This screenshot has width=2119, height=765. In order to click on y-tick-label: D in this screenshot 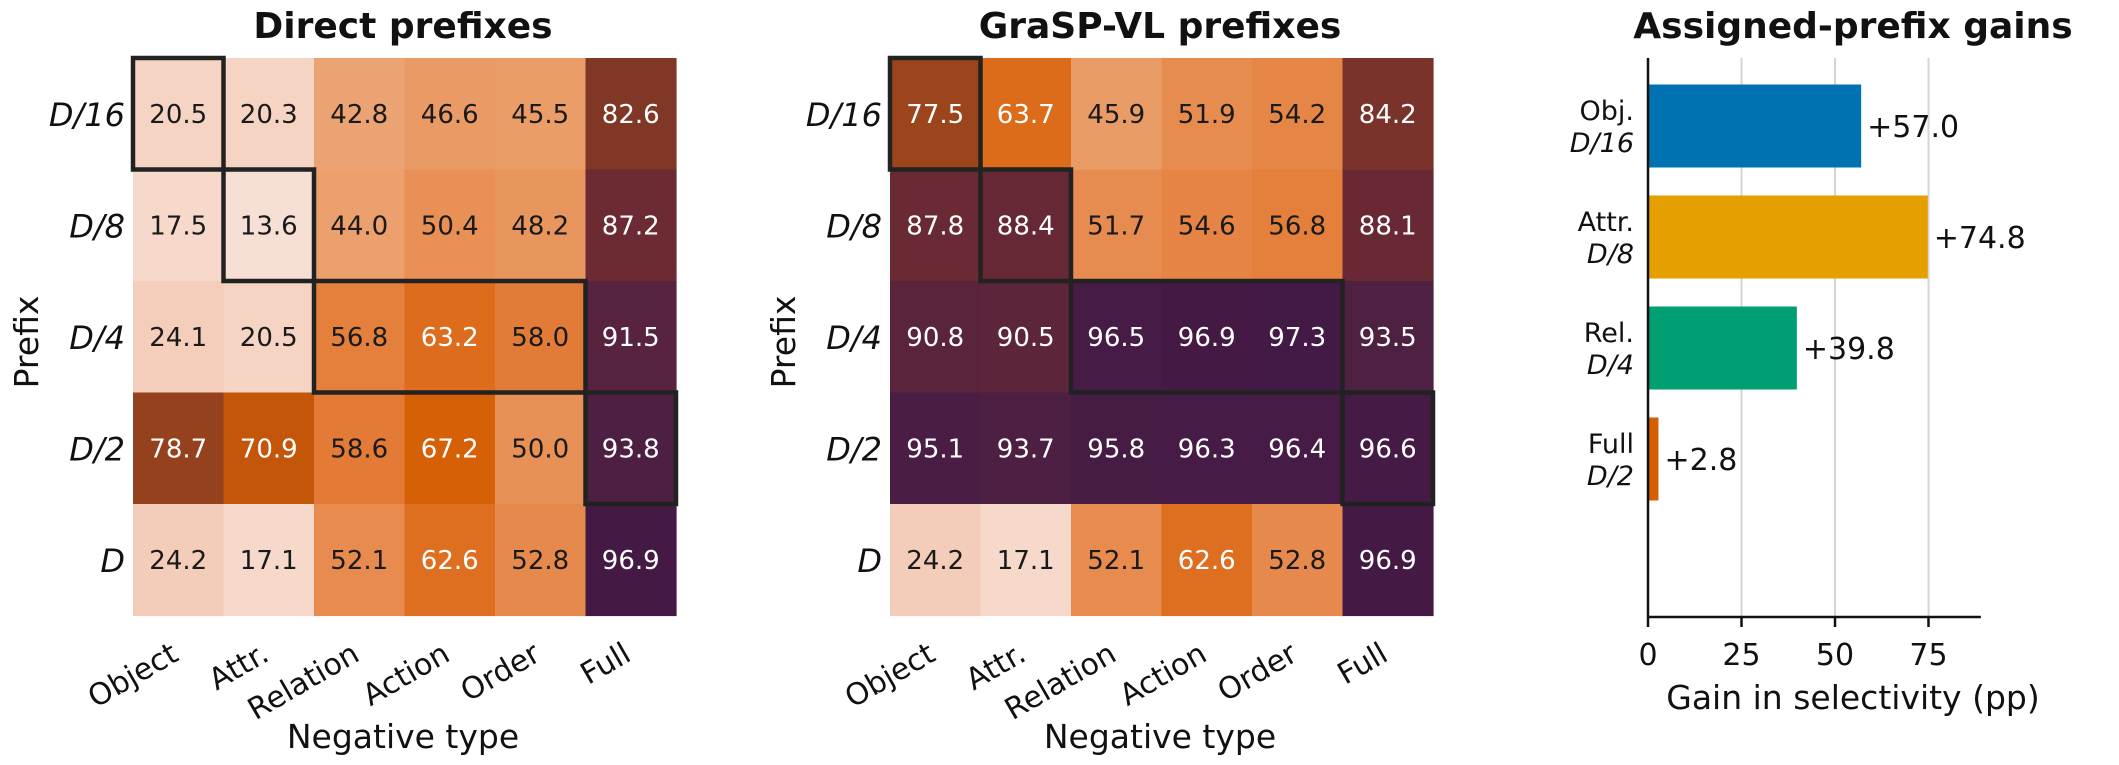, I will do `click(112, 561)`.